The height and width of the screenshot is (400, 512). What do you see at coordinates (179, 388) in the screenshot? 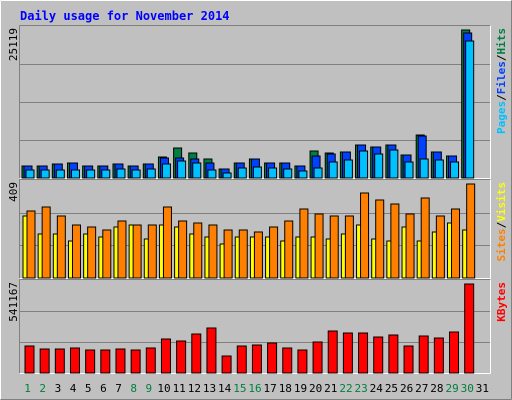
I see `day-label: 11` at bounding box center [179, 388].